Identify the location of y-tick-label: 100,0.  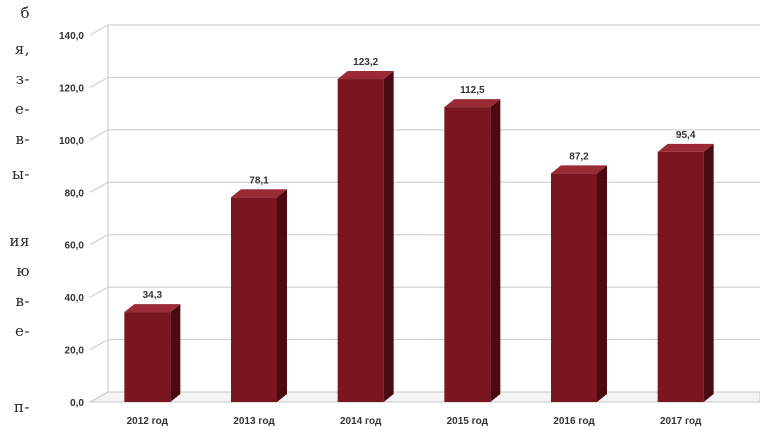
(71, 141).